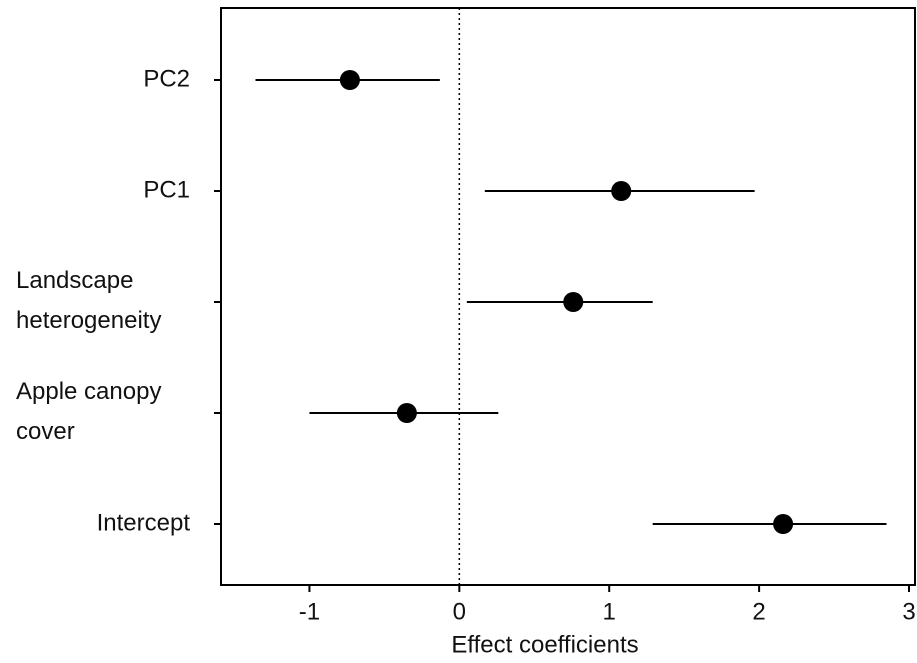  I want to click on y-tick-label: PC2, so click(166, 78).